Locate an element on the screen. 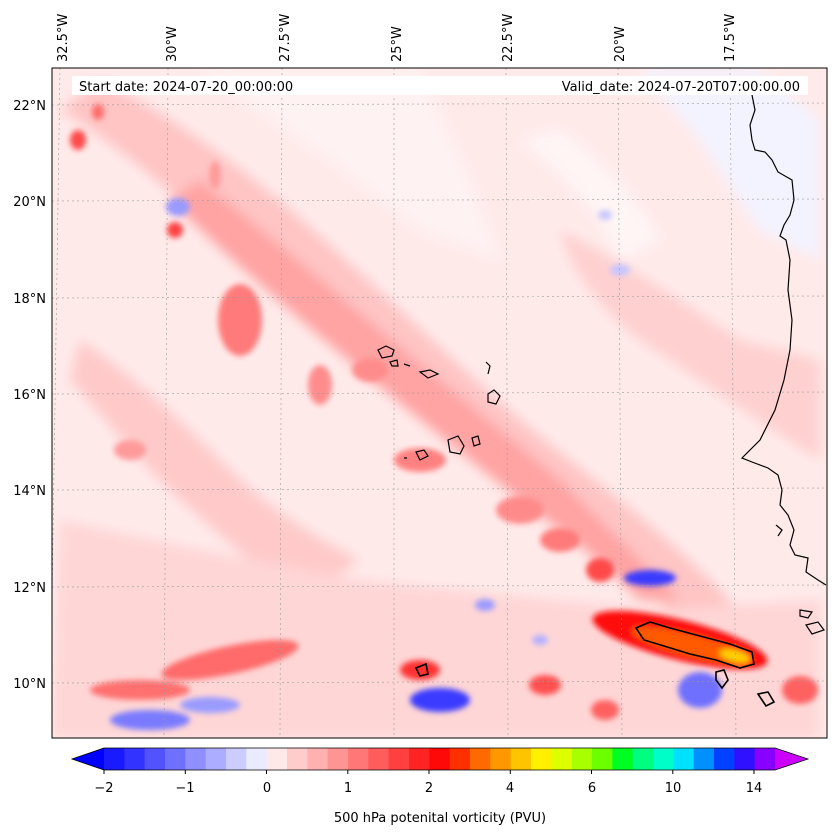  colorbar-label: 500 hPa potenital vorticity (PVU) is located at coordinates (440, 818).